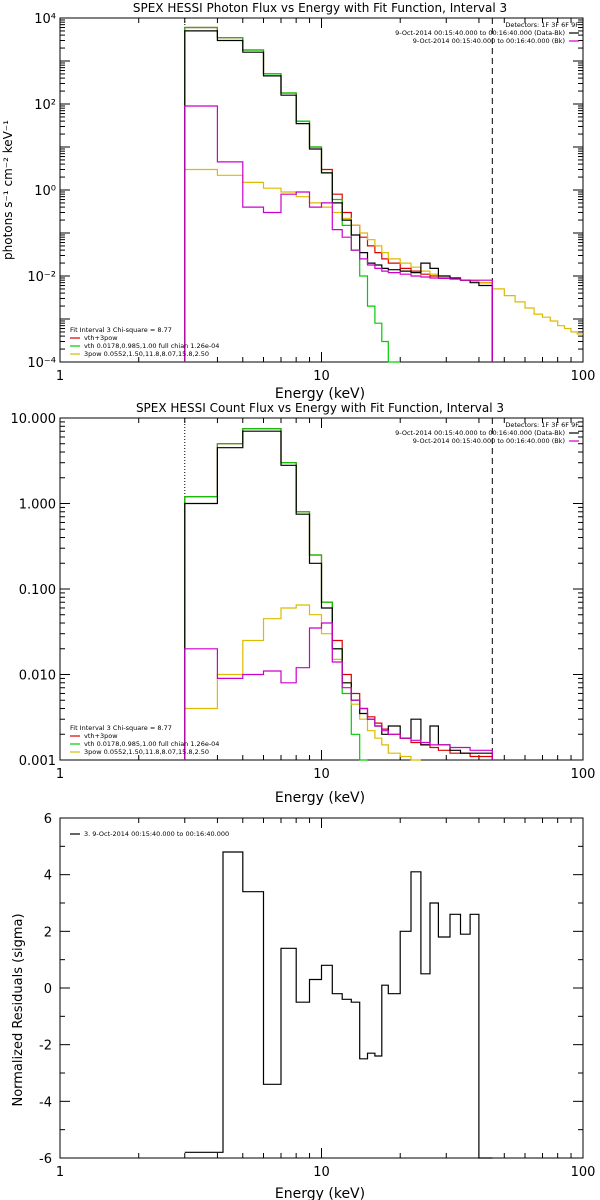 Image resolution: width=600 pixels, height=1200 pixels. Describe the element at coordinates (41, 277) in the screenshot. I see `y-tick-label: 10⁻²` at that location.